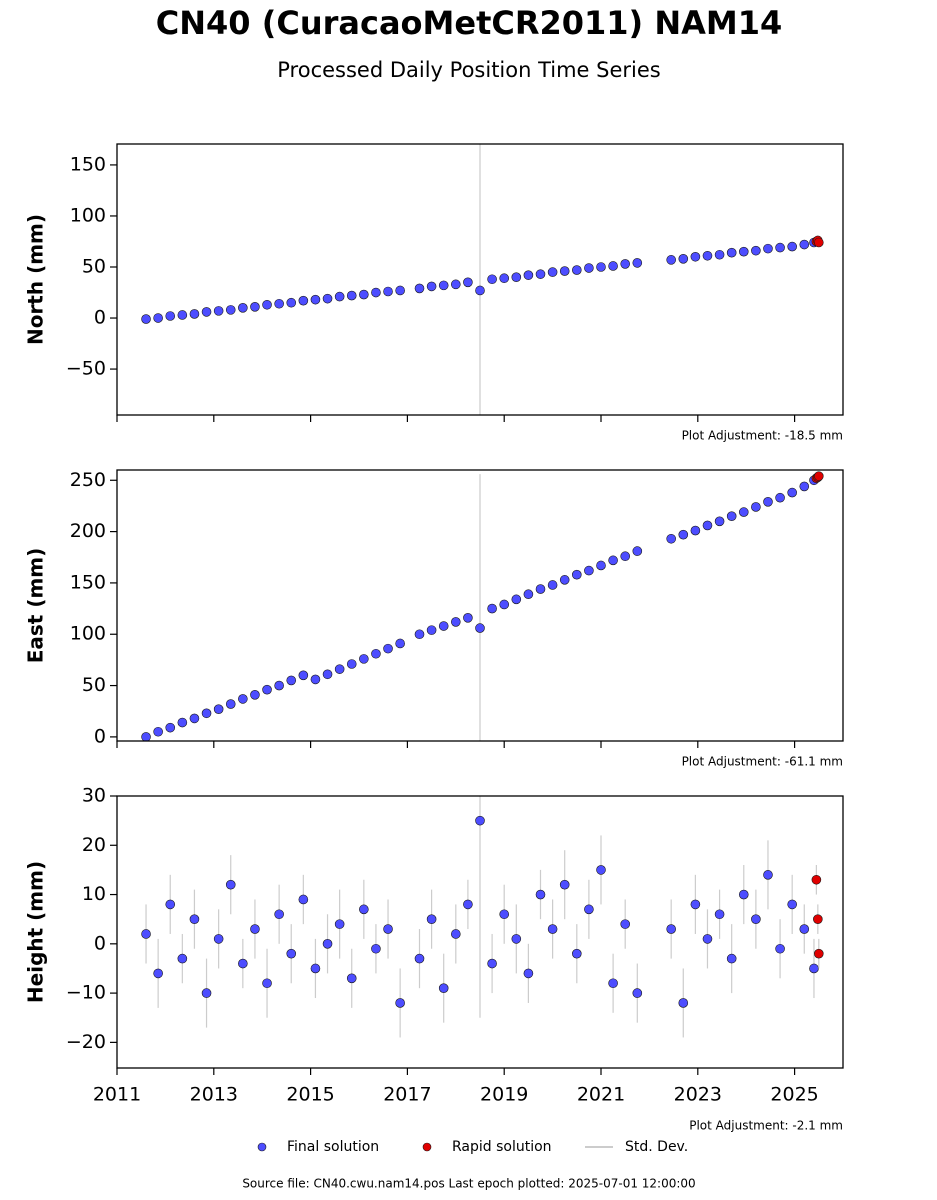 The width and height of the screenshot is (937, 1200). What do you see at coordinates (94, 266) in the screenshot?
I see `y-tick-label: 50` at bounding box center [94, 266].